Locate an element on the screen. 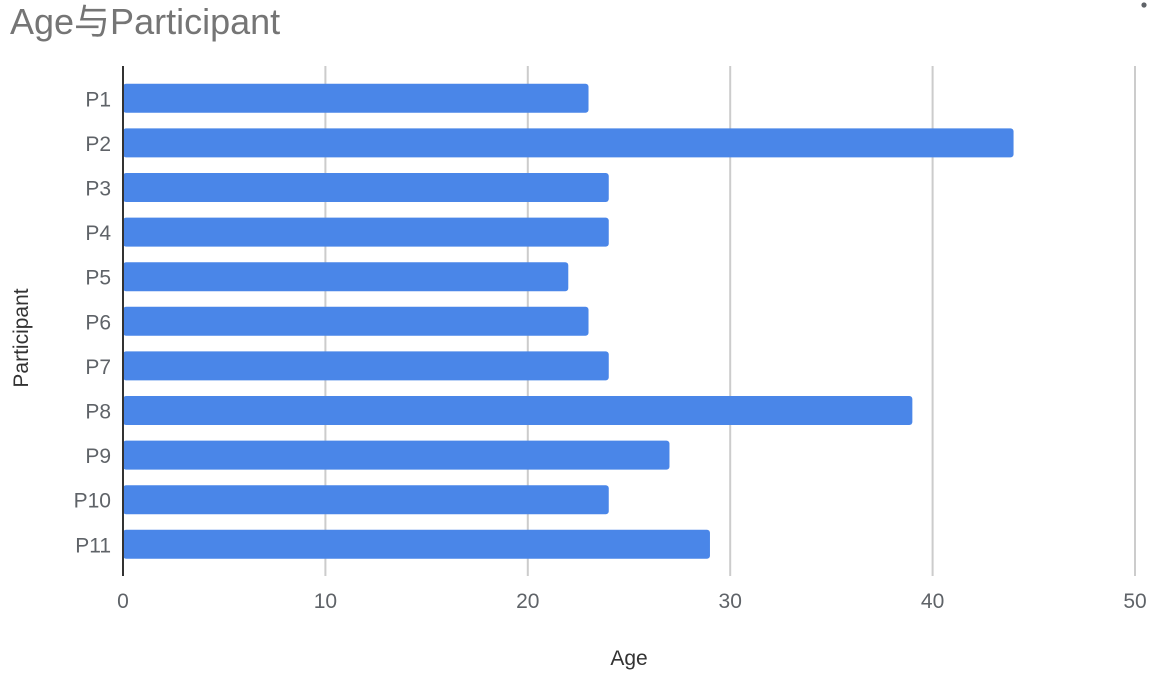 This screenshot has height=684, width=1154. x-tick-label: 50 is located at coordinates (1134, 601).